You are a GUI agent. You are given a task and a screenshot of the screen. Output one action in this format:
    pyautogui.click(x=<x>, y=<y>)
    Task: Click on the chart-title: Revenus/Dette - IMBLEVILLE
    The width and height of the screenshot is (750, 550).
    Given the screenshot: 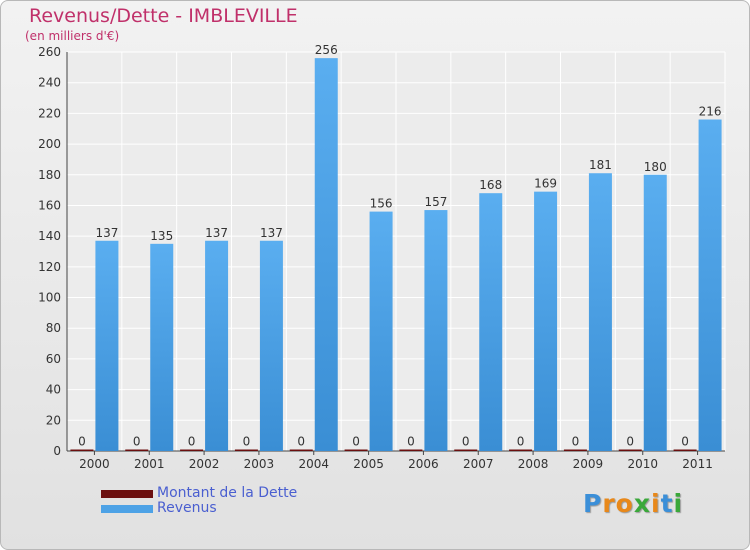 What is the action you would take?
    pyautogui.click(x=163, y=16)
    